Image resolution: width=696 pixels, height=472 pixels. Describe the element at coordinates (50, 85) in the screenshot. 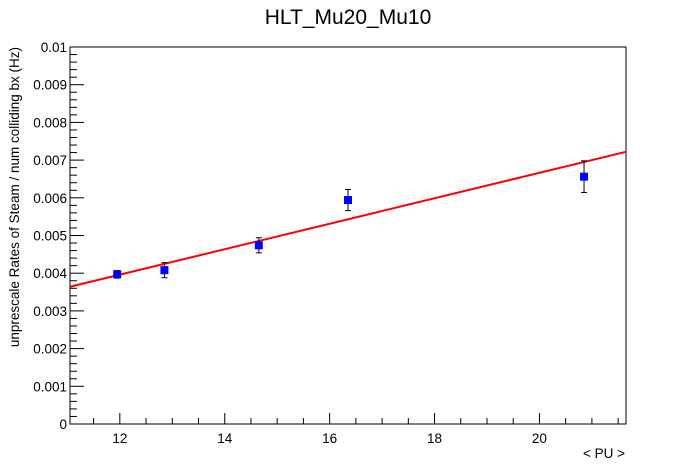

I see `y-tick-label: 0.009` at that location.